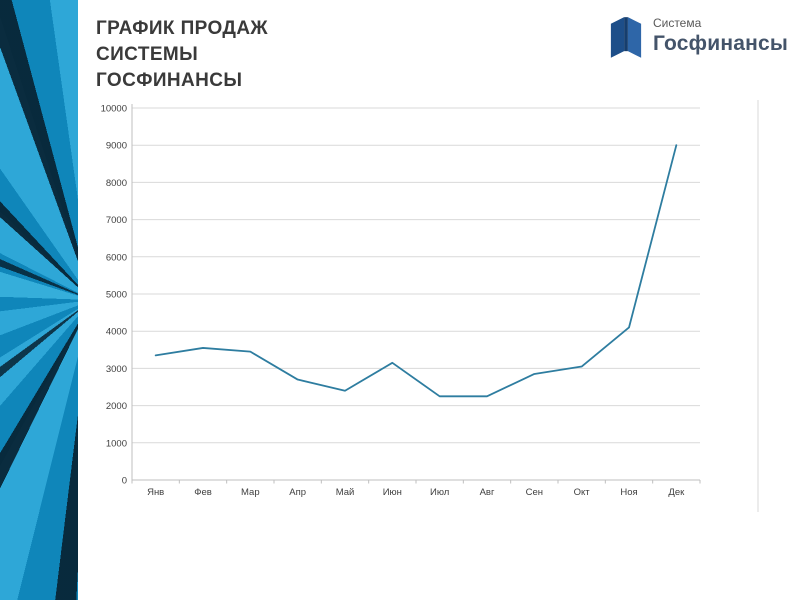 The height and width of the screenshot is (600, 800). What do you see at coordinates (487, 492) in the screenshot?
I see `x-tick-label: Авг` at bounding box center [487, 492].